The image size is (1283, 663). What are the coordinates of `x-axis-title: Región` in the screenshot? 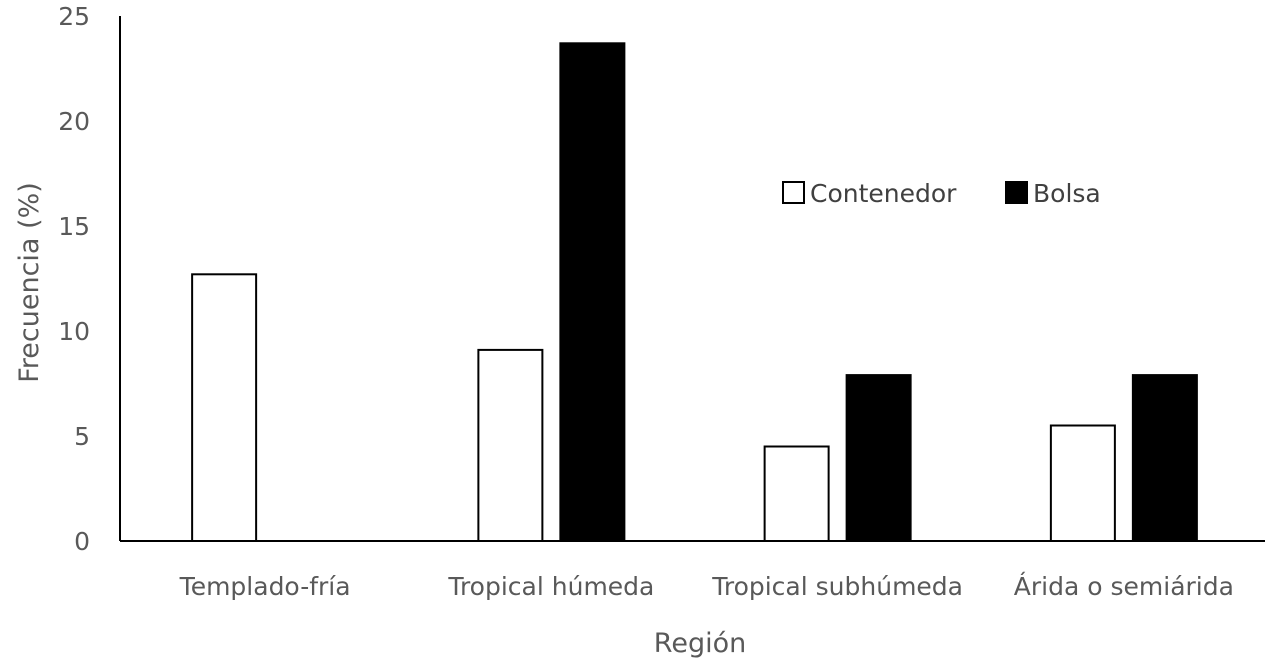 It's located at (700, 643).